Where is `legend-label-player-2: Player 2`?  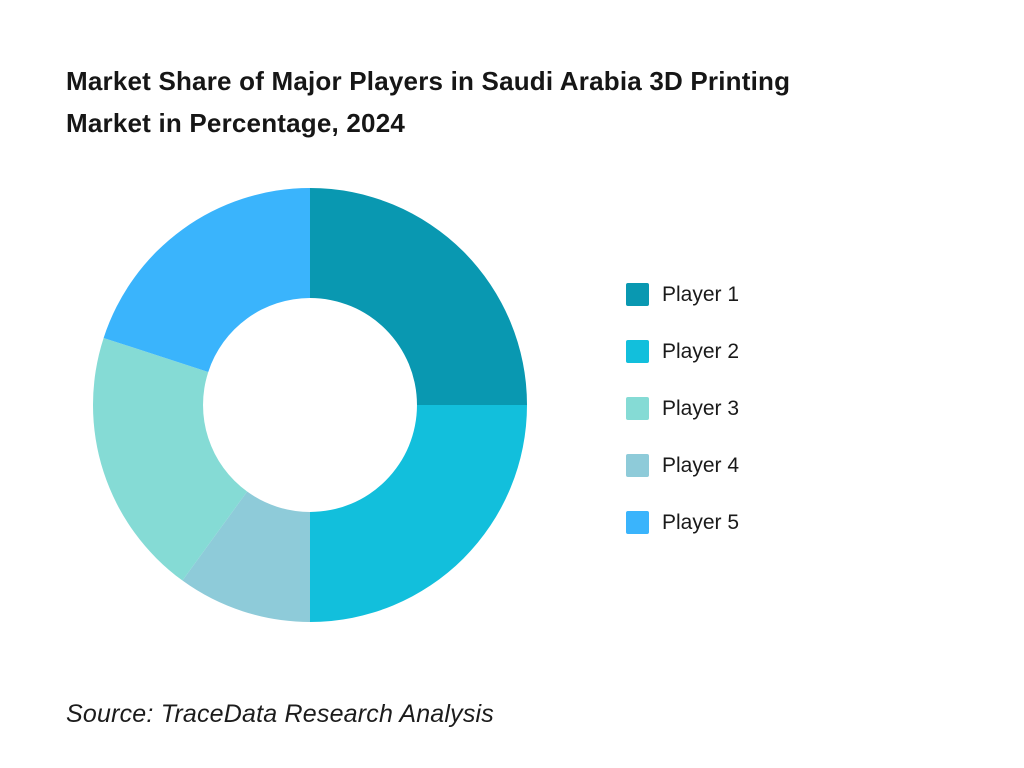
legend-label-player-2: Player 2 is located at coordinates (701, 351).